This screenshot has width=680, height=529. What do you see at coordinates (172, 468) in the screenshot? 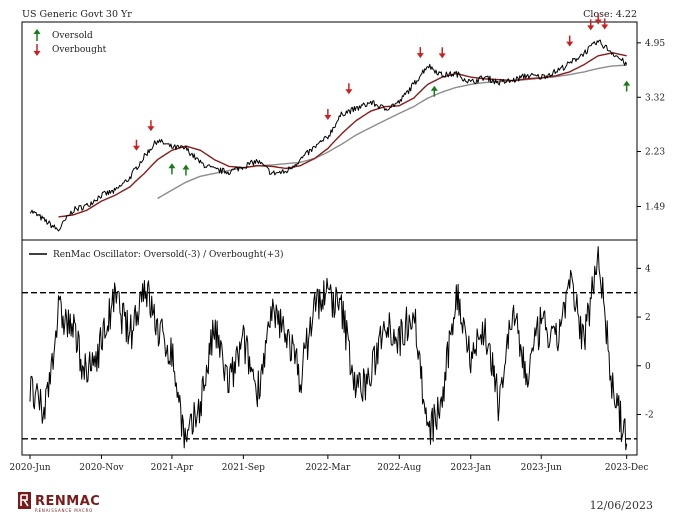
I see `x-tick-label: 2021-Apr` at bounding box center [172, 468].